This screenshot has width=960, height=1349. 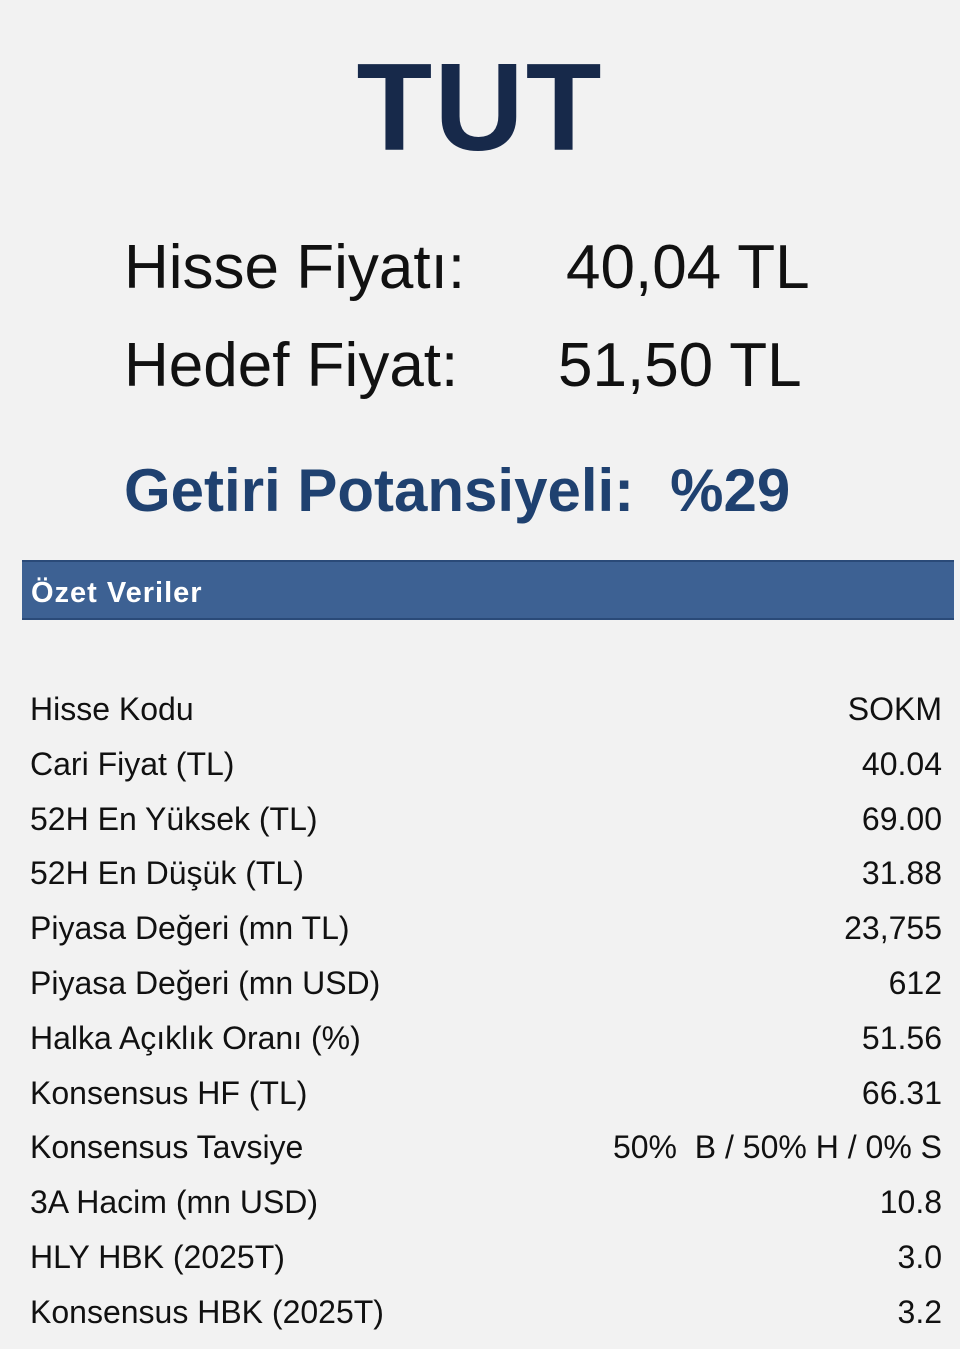 What do you see at coordinates (894, 709) in the screenshot?
I see `summary-row-value: SOKM` at bounding box center [894, 709].